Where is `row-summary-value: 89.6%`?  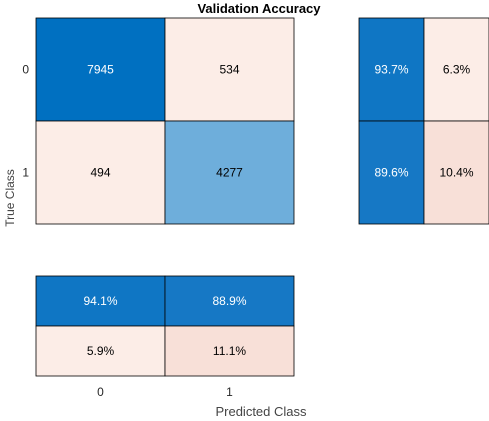
row-summary-value: 89.6% is located at coordinates (391, 173).